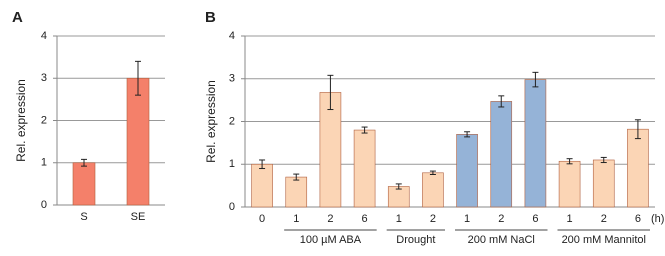  I want to click on group-label: 200 mM NaCl, so click(501, 240).